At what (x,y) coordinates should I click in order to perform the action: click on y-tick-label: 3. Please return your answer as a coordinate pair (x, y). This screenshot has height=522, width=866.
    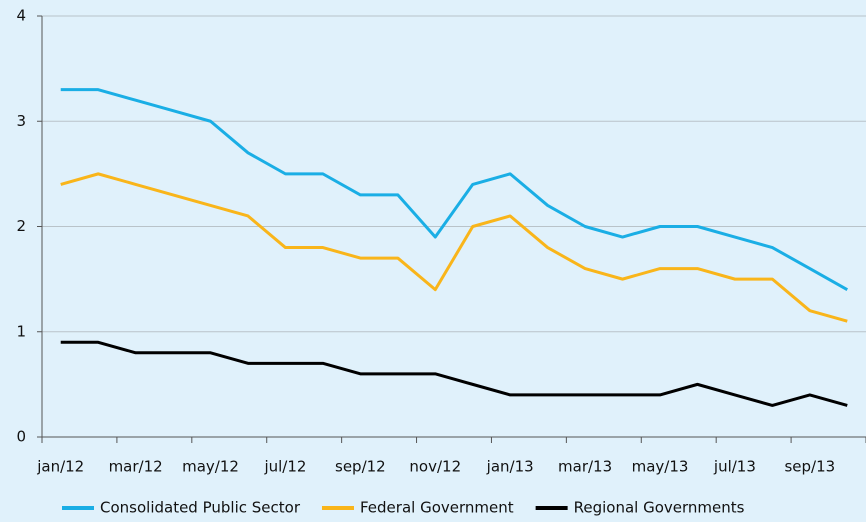
    Looking at the image, I should click on (21, 121).